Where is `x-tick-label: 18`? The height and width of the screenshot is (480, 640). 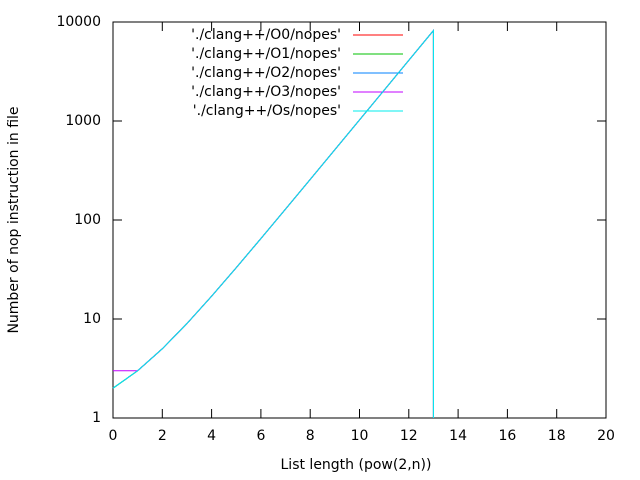 x-tick-label: 18 is located at coordinates (557, 436).